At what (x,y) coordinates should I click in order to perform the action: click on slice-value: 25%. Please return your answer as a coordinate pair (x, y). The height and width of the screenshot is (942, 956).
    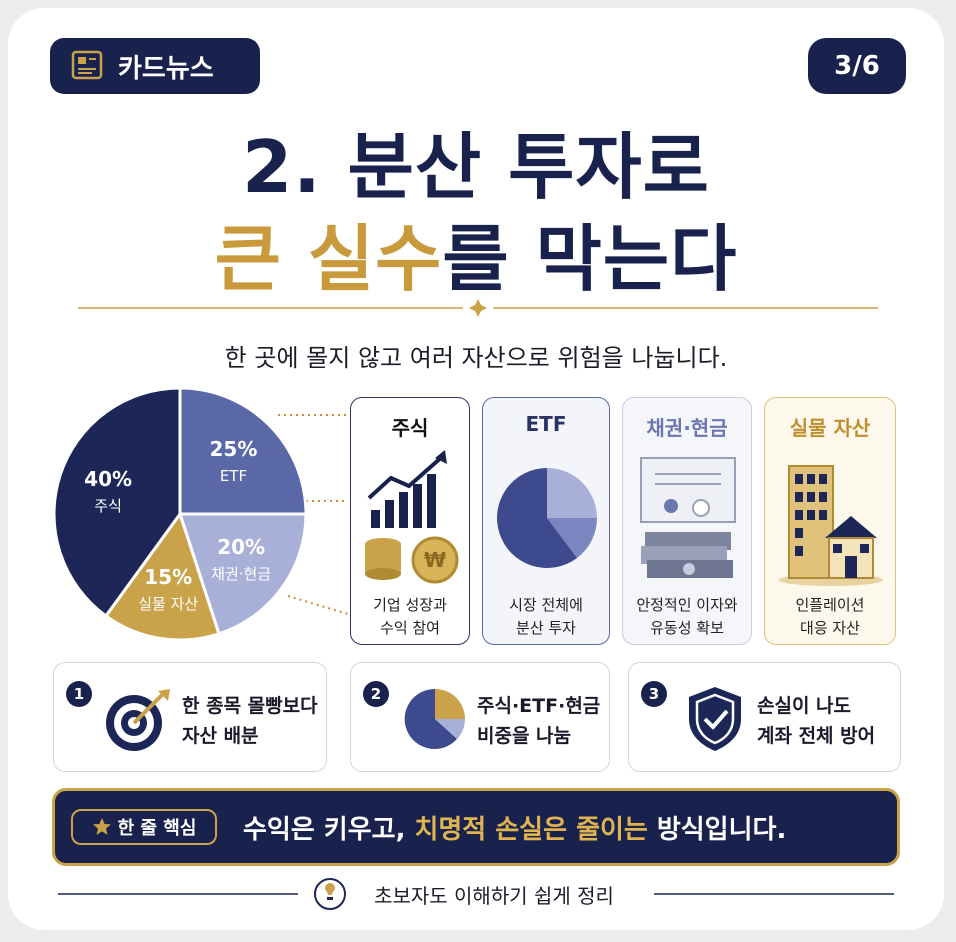
    Looking at the image, I should click on (234, 449).